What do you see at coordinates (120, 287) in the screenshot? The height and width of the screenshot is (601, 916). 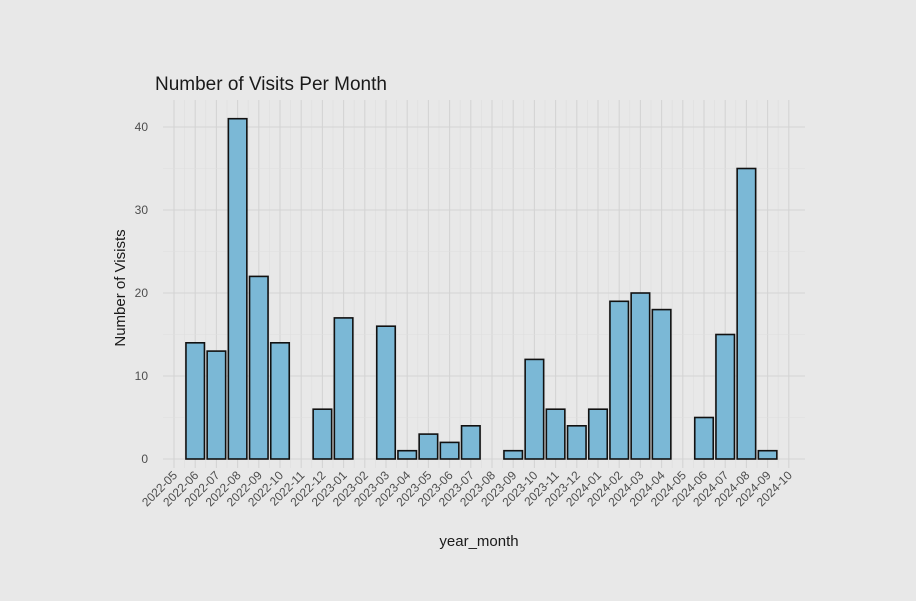 I see `y-axis-title: Number of Visists` at bounding box center [120, 287].